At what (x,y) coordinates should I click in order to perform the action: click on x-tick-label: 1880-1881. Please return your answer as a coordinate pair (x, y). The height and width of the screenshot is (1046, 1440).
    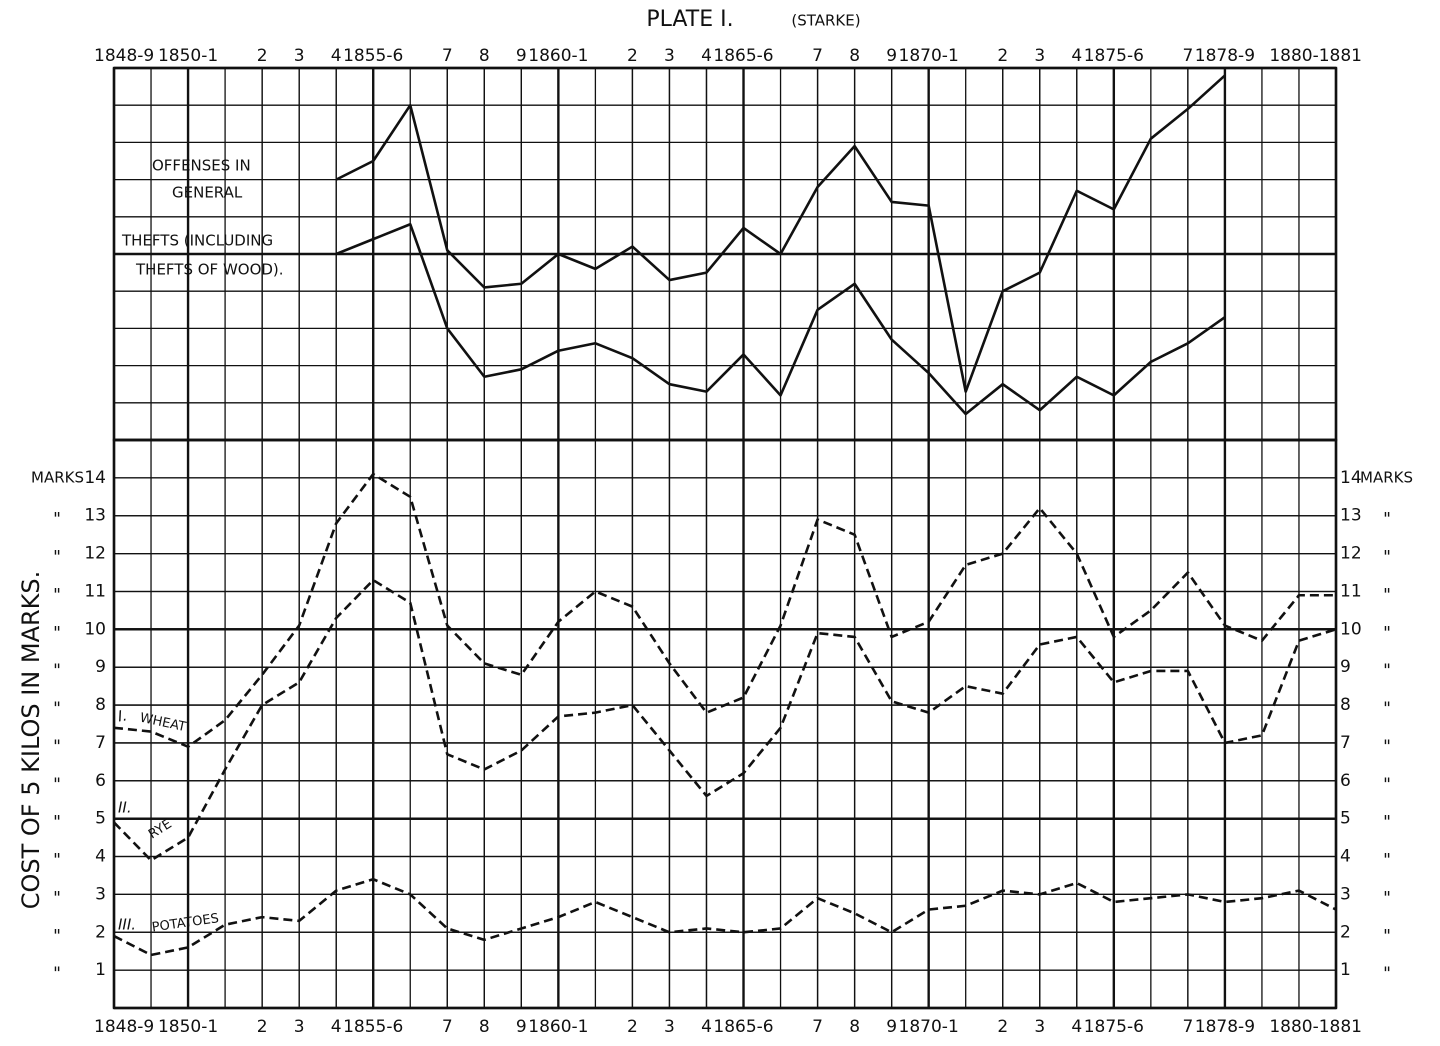
    Looking at the image, I should click on (1315, 1027).